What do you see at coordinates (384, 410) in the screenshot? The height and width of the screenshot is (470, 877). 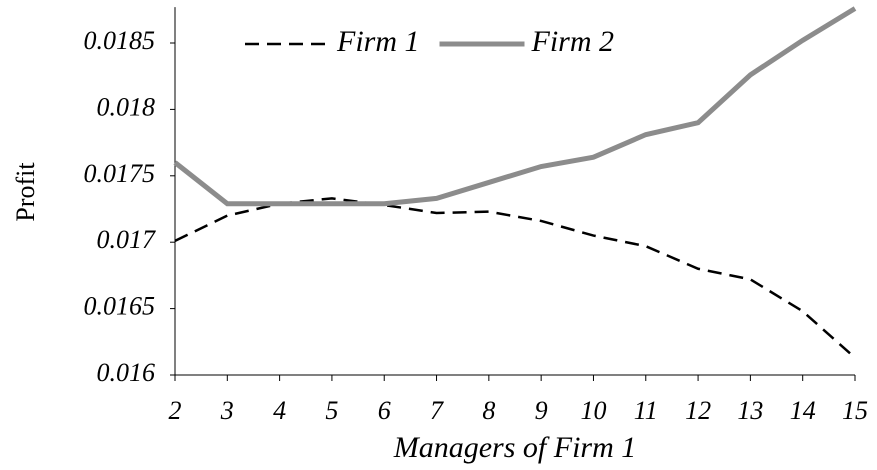 I see `x-tick-label: 6` at bounding box center [384, 410].